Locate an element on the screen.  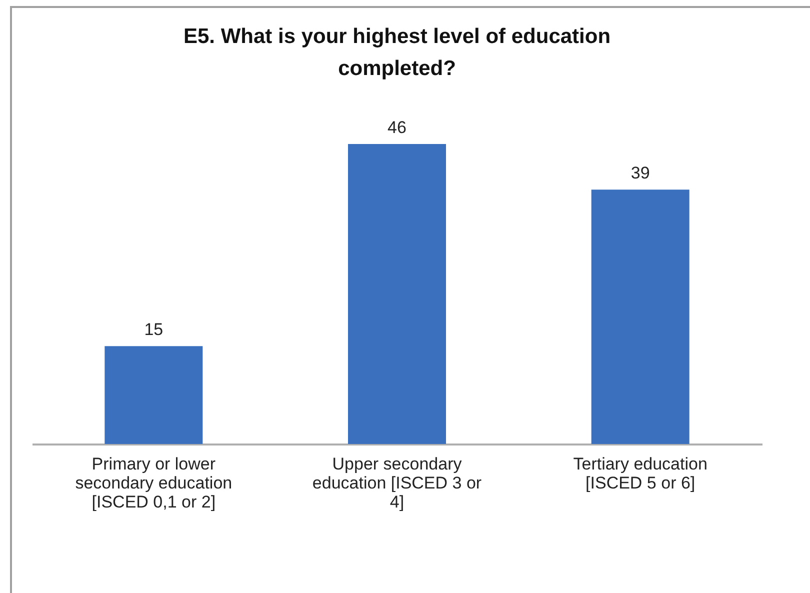
data-label: 46 is located at coordinates (397, 127).